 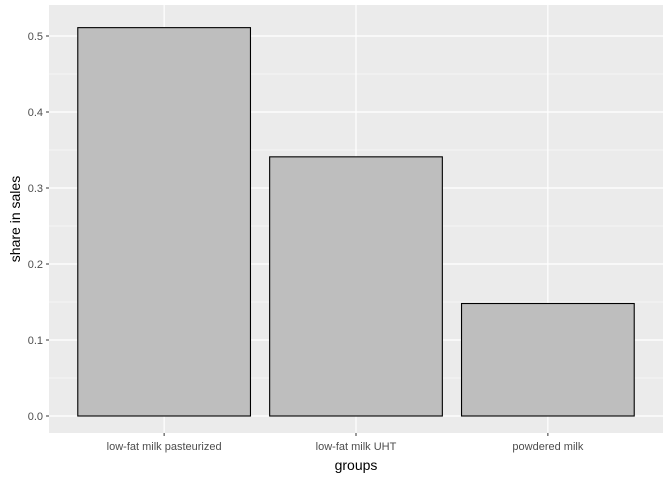 What do you see at coordinates (35, 265) in the screenshot?
I see `y-tick-label: 0.2` at bounding box center [35, 265].